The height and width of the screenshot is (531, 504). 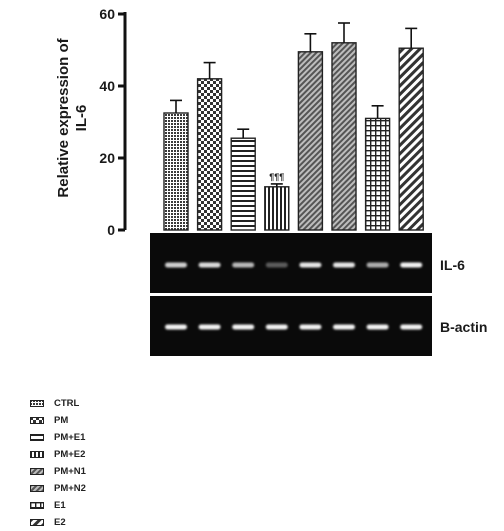 I want to click on legend-item: PM, so click(x=58, y=420).